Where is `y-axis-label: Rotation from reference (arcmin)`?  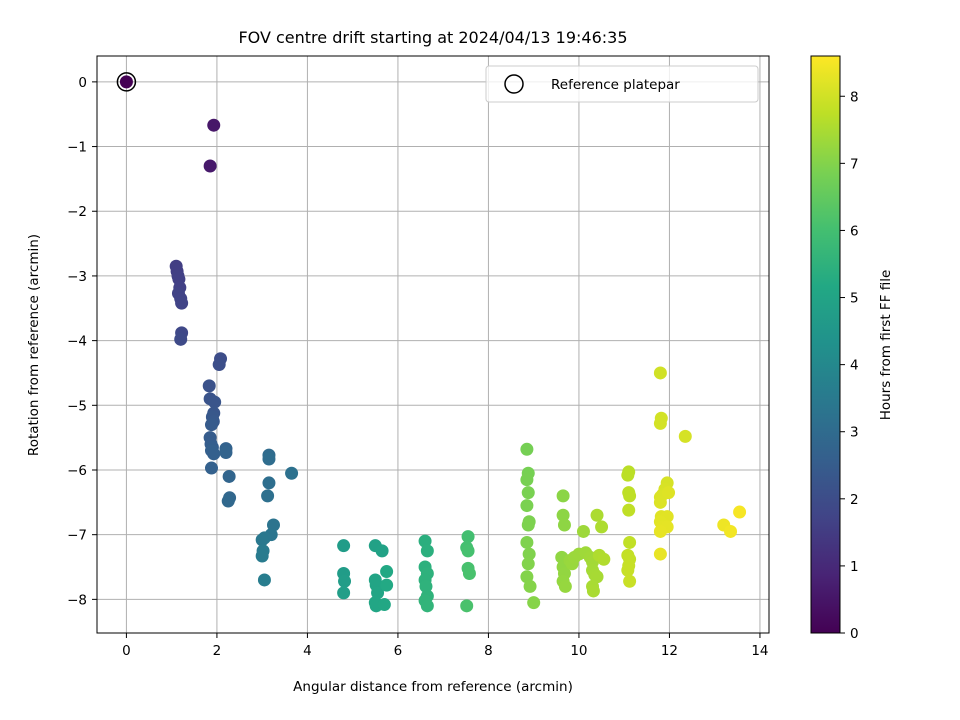
y-axis-label: Rotation from reference (arcmin) is located at coordinates (34, 345).